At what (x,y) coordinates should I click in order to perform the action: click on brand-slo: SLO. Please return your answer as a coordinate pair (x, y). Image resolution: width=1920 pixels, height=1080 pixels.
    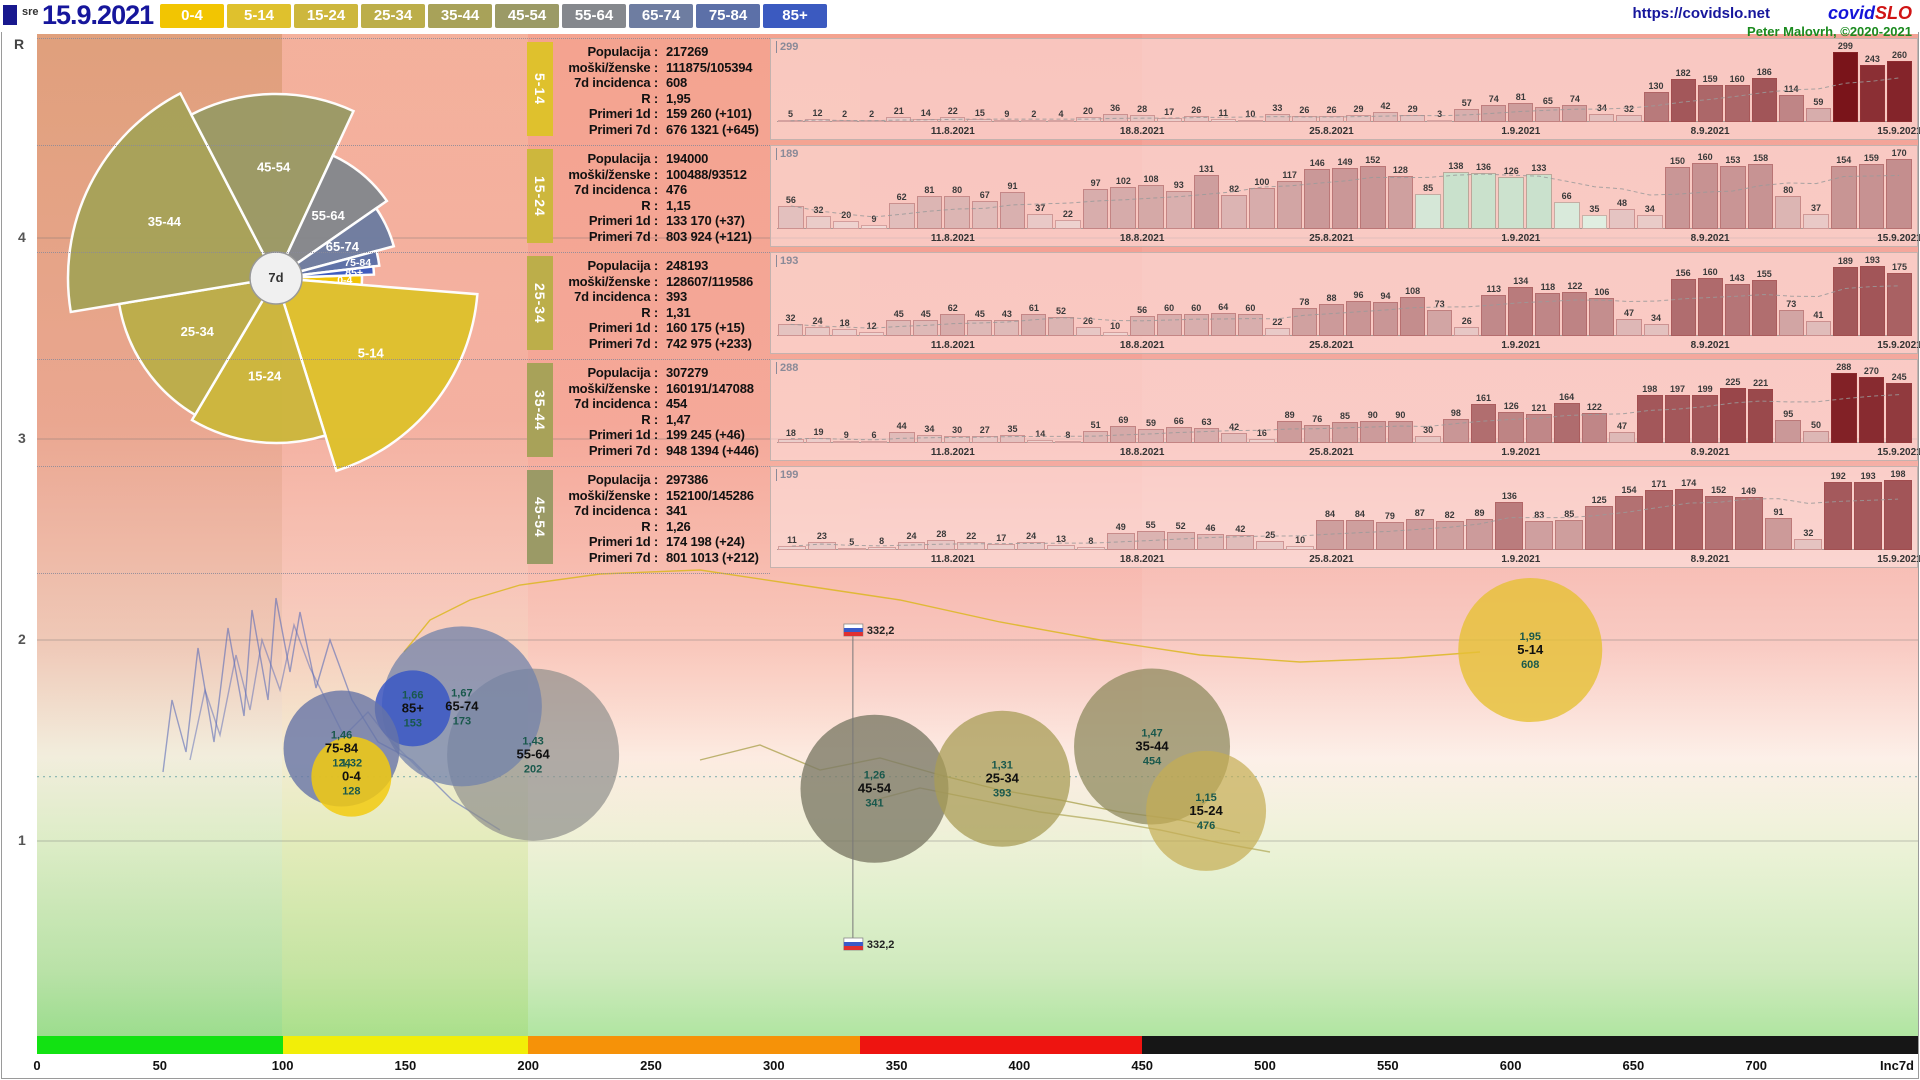
    Looking at the image, I should click on (1893, 13).